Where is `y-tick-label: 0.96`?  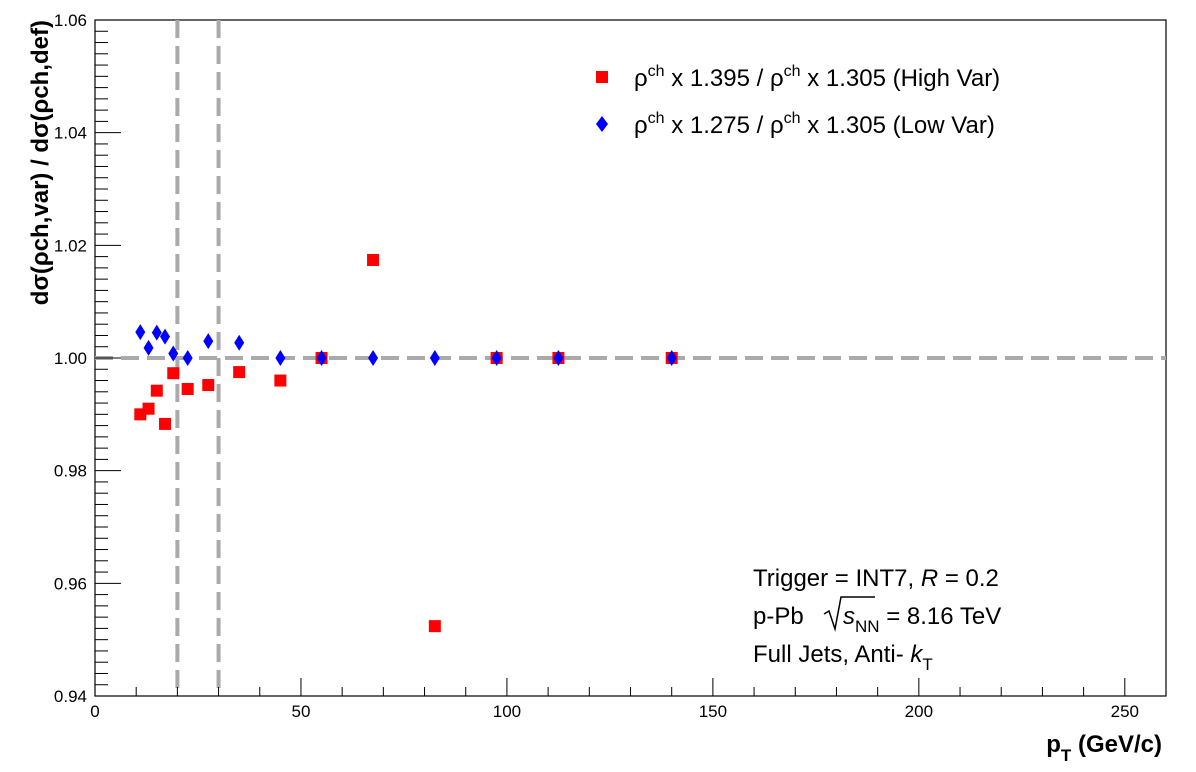
y-tick-label: 0.96 is located at coordinates (70, 583).